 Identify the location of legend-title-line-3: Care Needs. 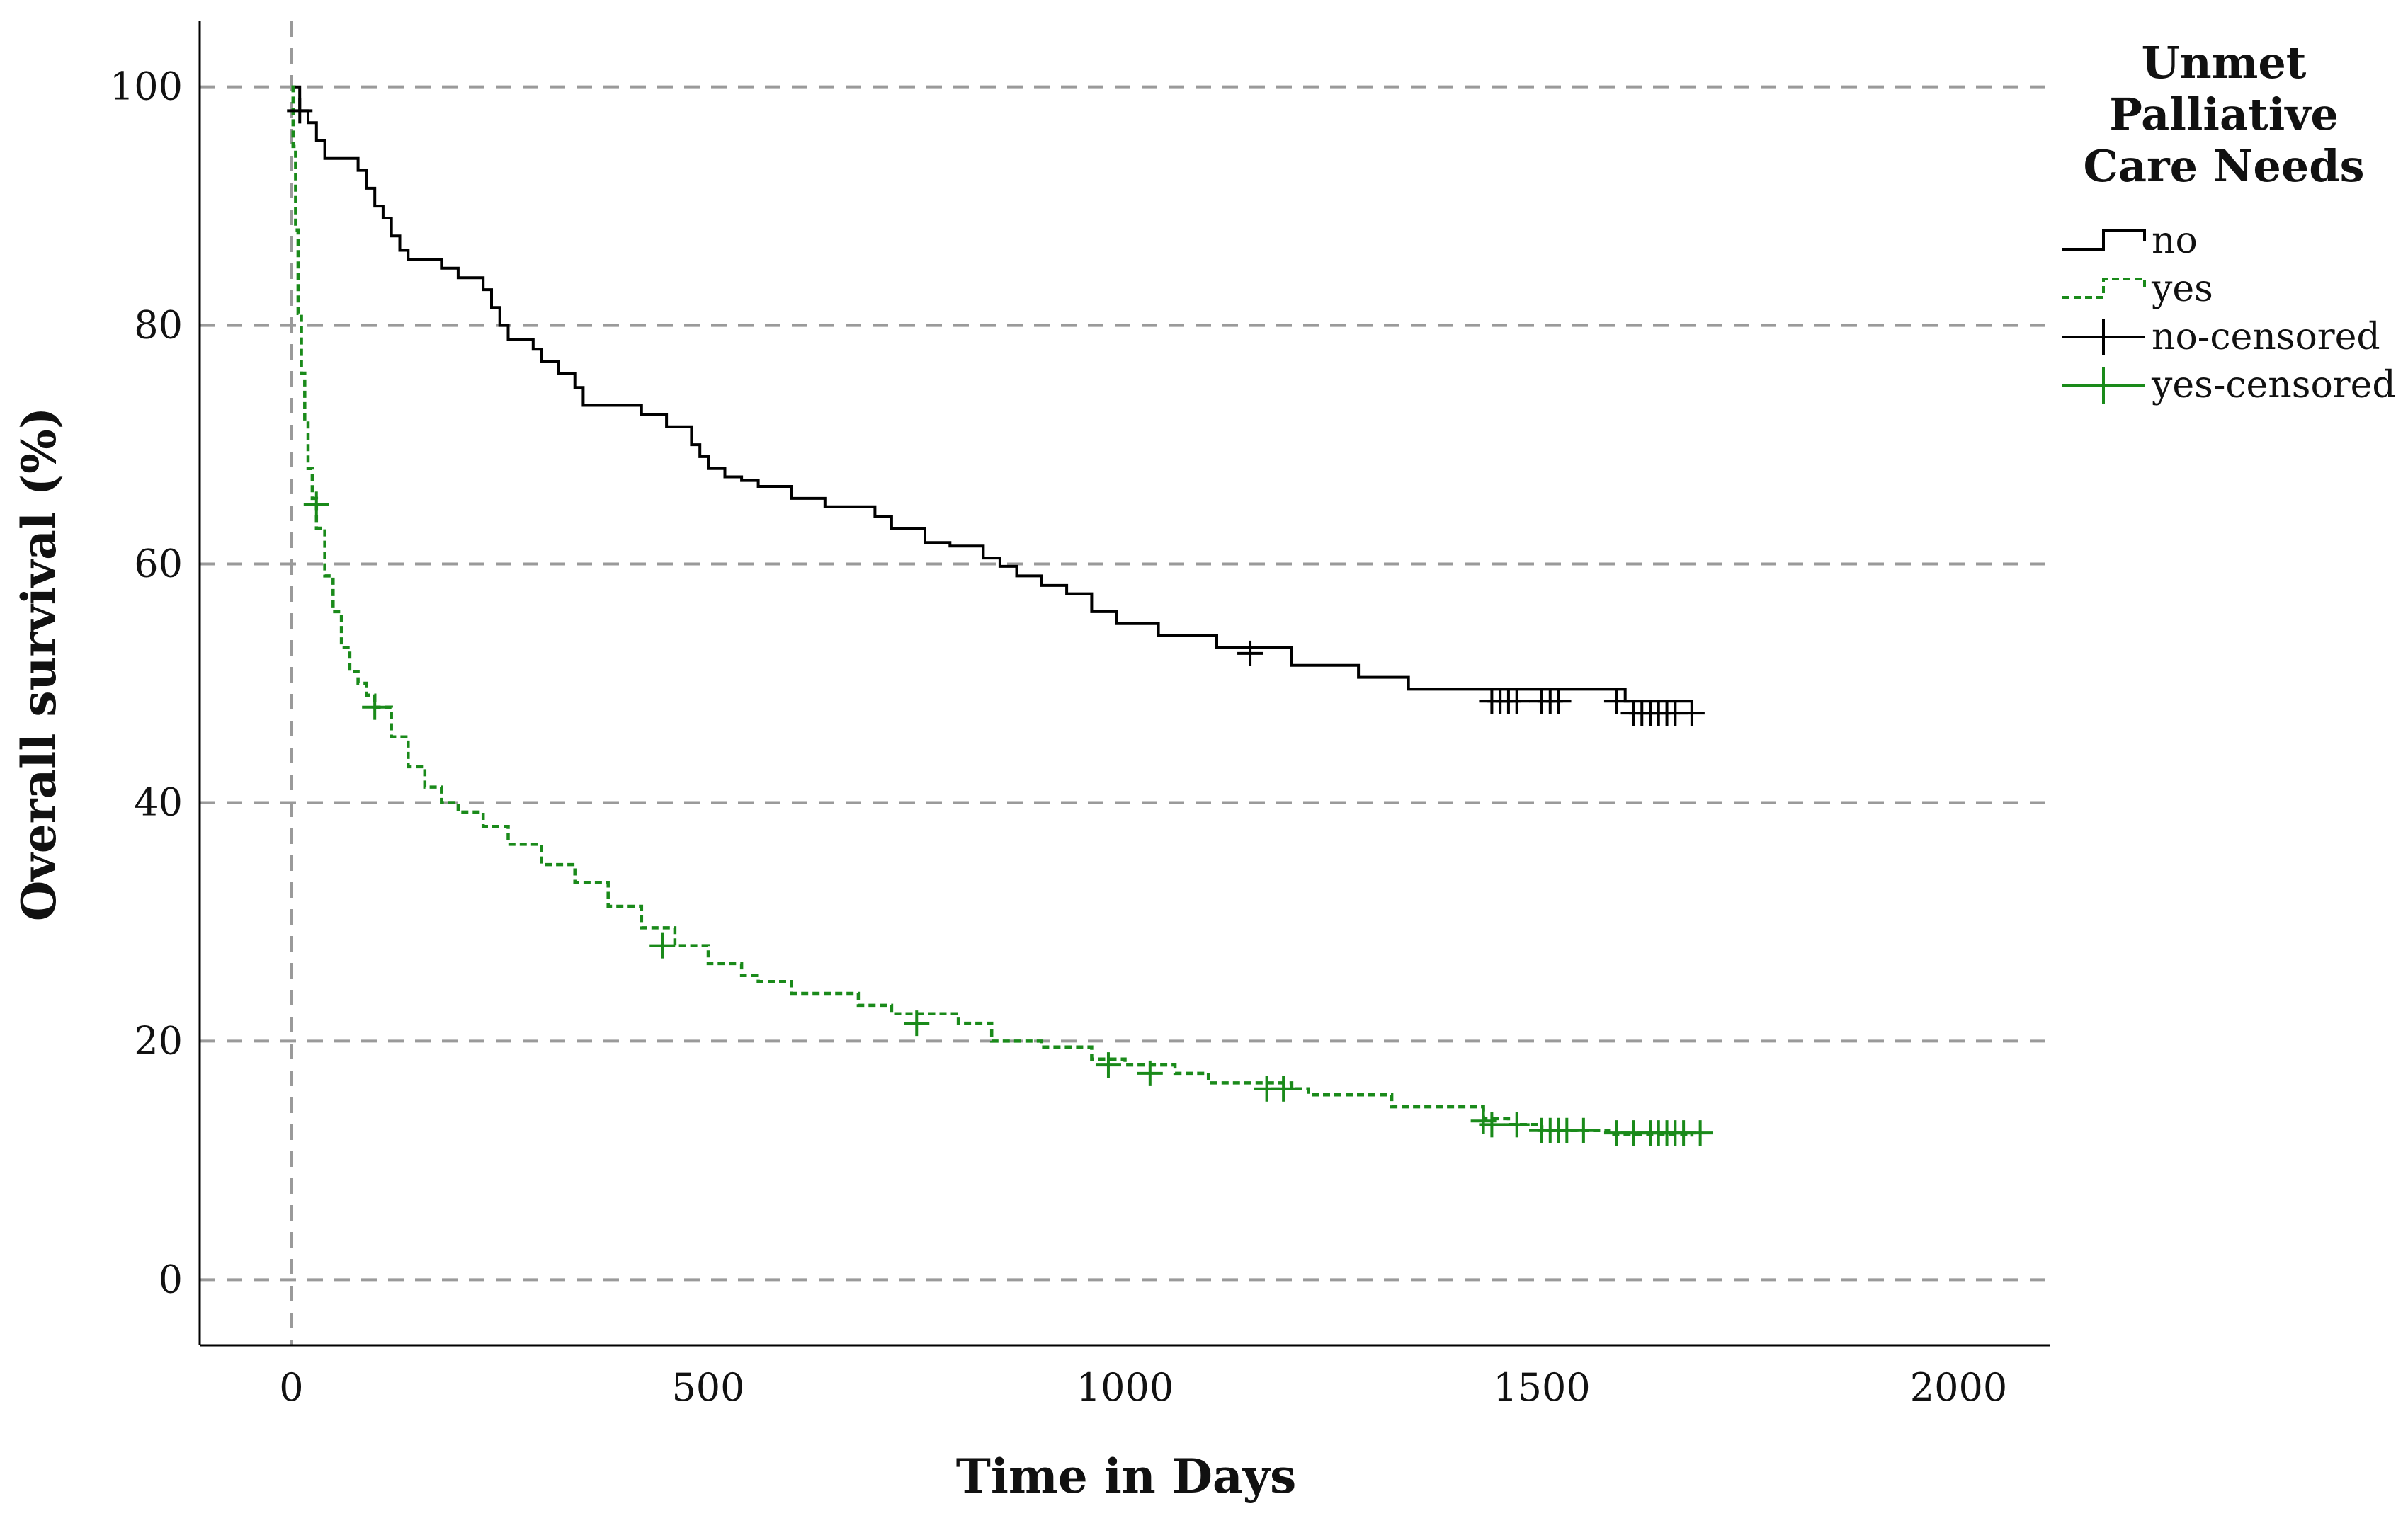
(2223, 166).